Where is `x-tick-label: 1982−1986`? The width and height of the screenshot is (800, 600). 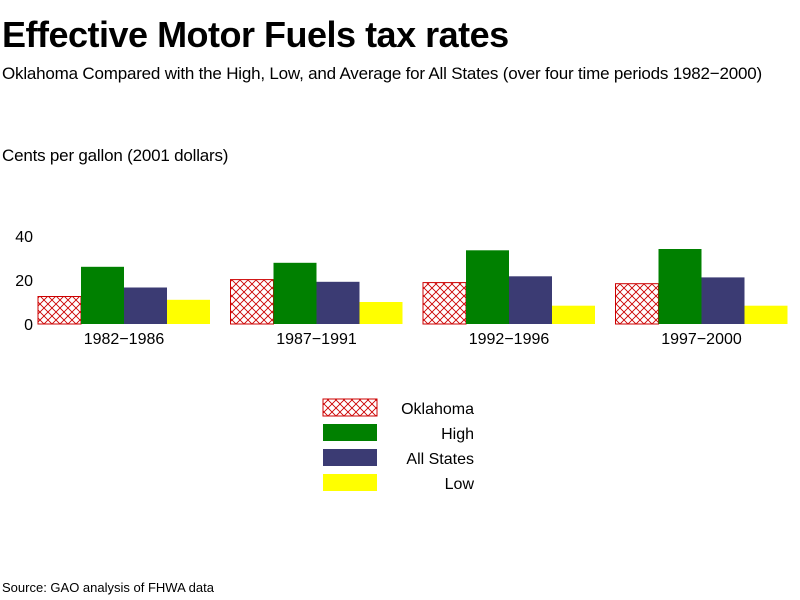 x-tick-label: 1982−1986 is located at coordinates (124, 339).